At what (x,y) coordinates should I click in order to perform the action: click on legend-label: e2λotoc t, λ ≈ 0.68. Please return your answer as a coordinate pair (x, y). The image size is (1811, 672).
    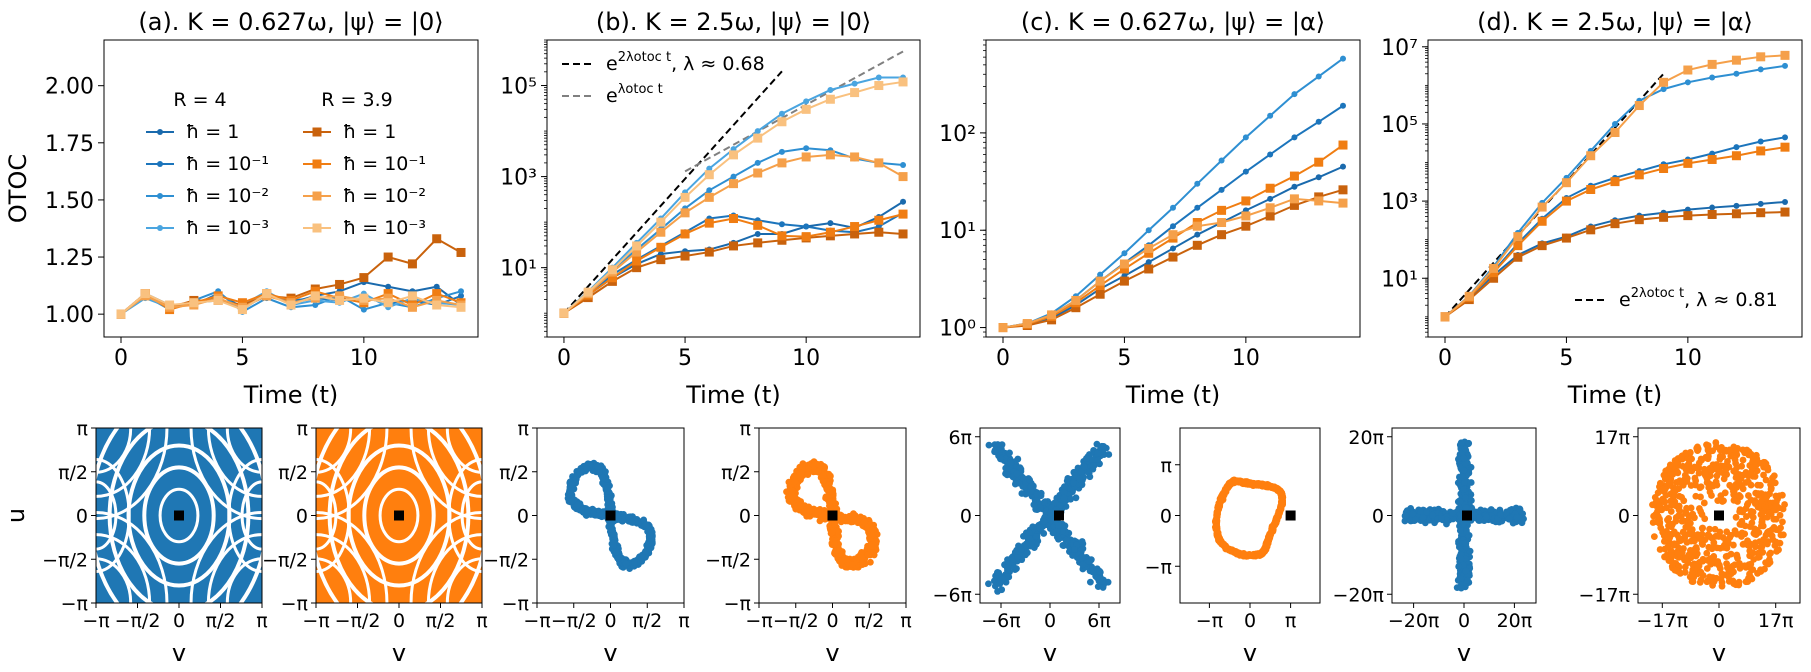
    Looking at the image, I should click on (685, 62).